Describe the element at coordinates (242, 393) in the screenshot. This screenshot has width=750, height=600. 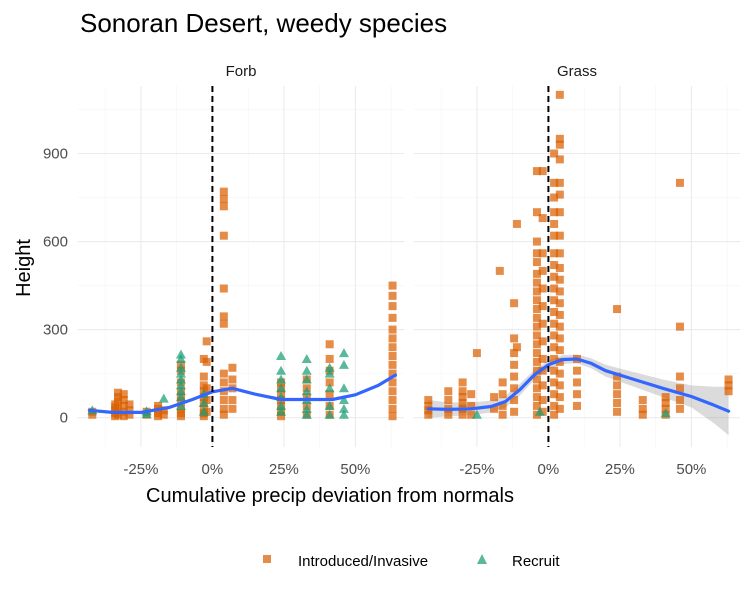
I see `smooth-trend-line` at that location.